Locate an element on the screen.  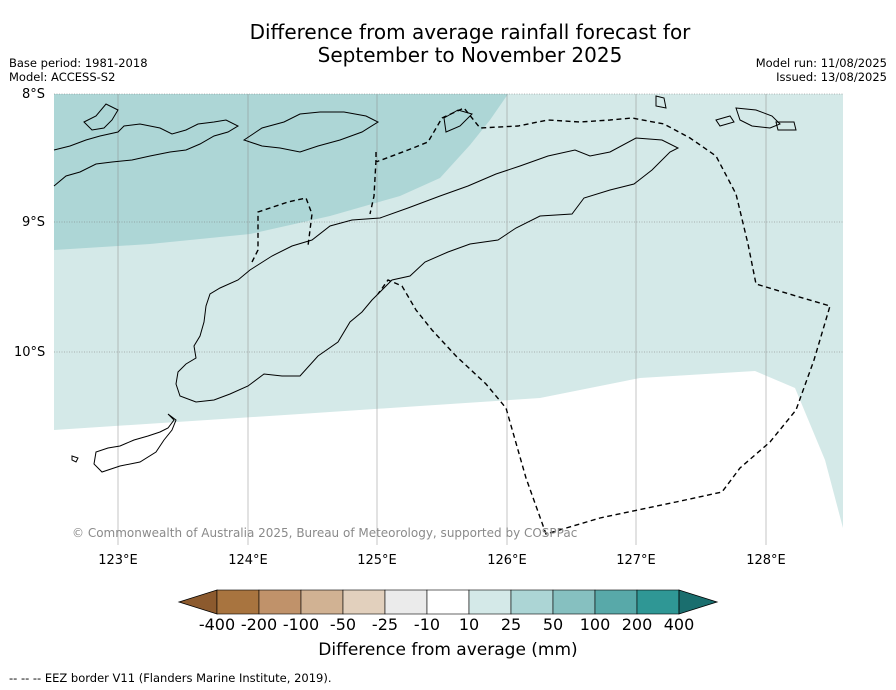
colorbar-title: Difference from average (mm) is located at coordinates (448, 650).